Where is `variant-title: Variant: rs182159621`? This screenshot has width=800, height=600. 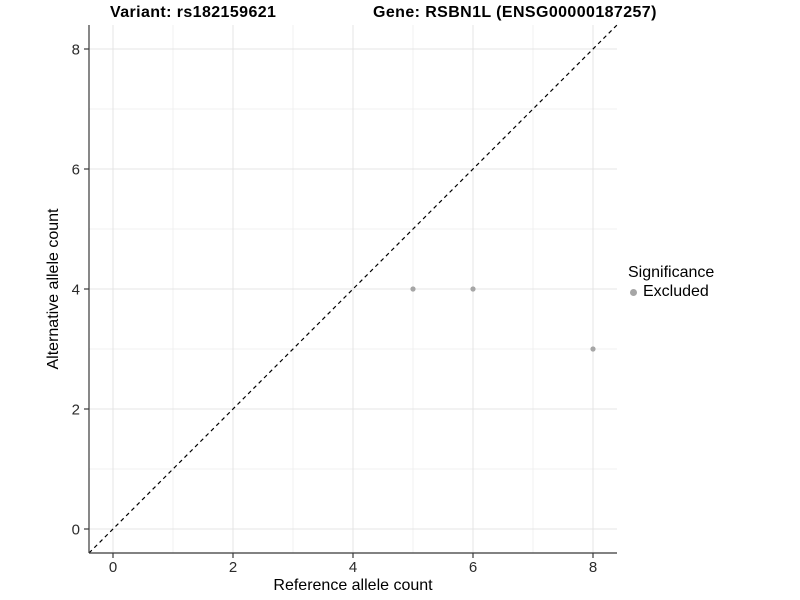
variant-title: Variant: rs182159621 is located at coordinates (193, 12).